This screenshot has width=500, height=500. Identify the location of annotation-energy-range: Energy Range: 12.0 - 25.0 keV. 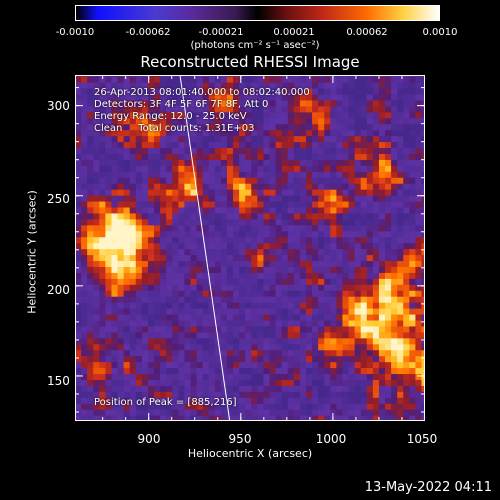
(170, 116).